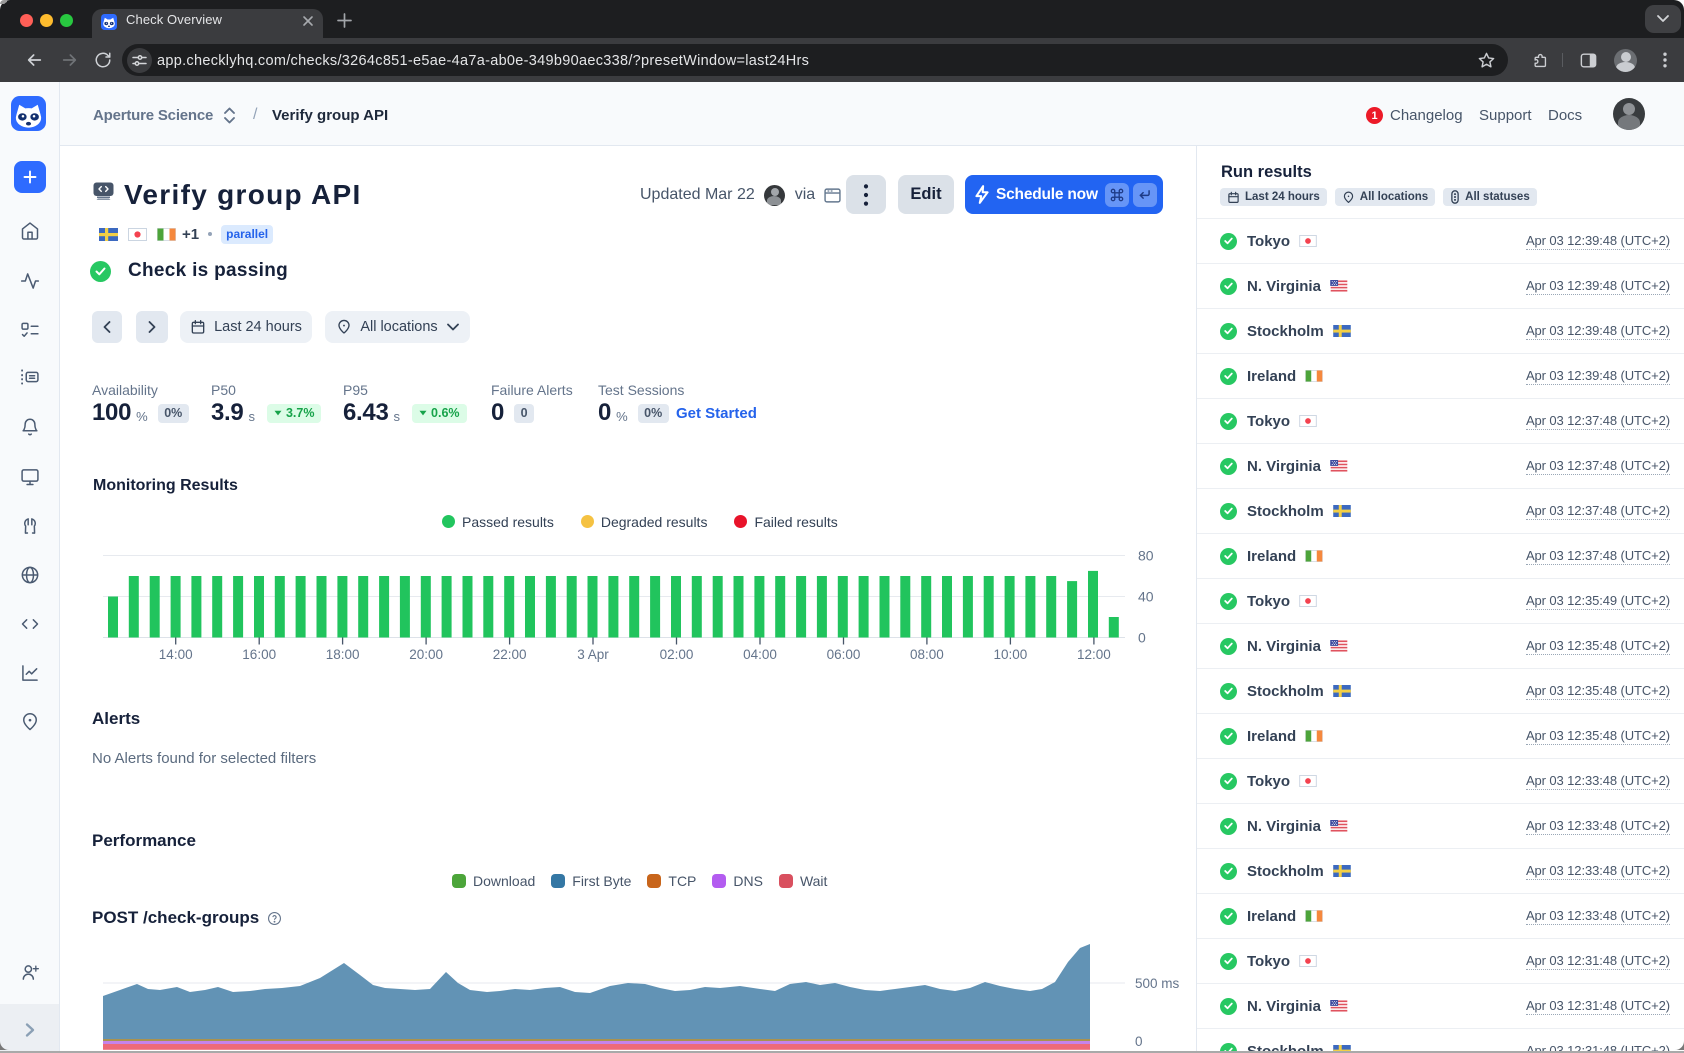 The width and height of the screenshot is (1684, 1053). Describe the element at coordinates (1146, 556) in the screenshot. I see `svg-text: 80` at that location.